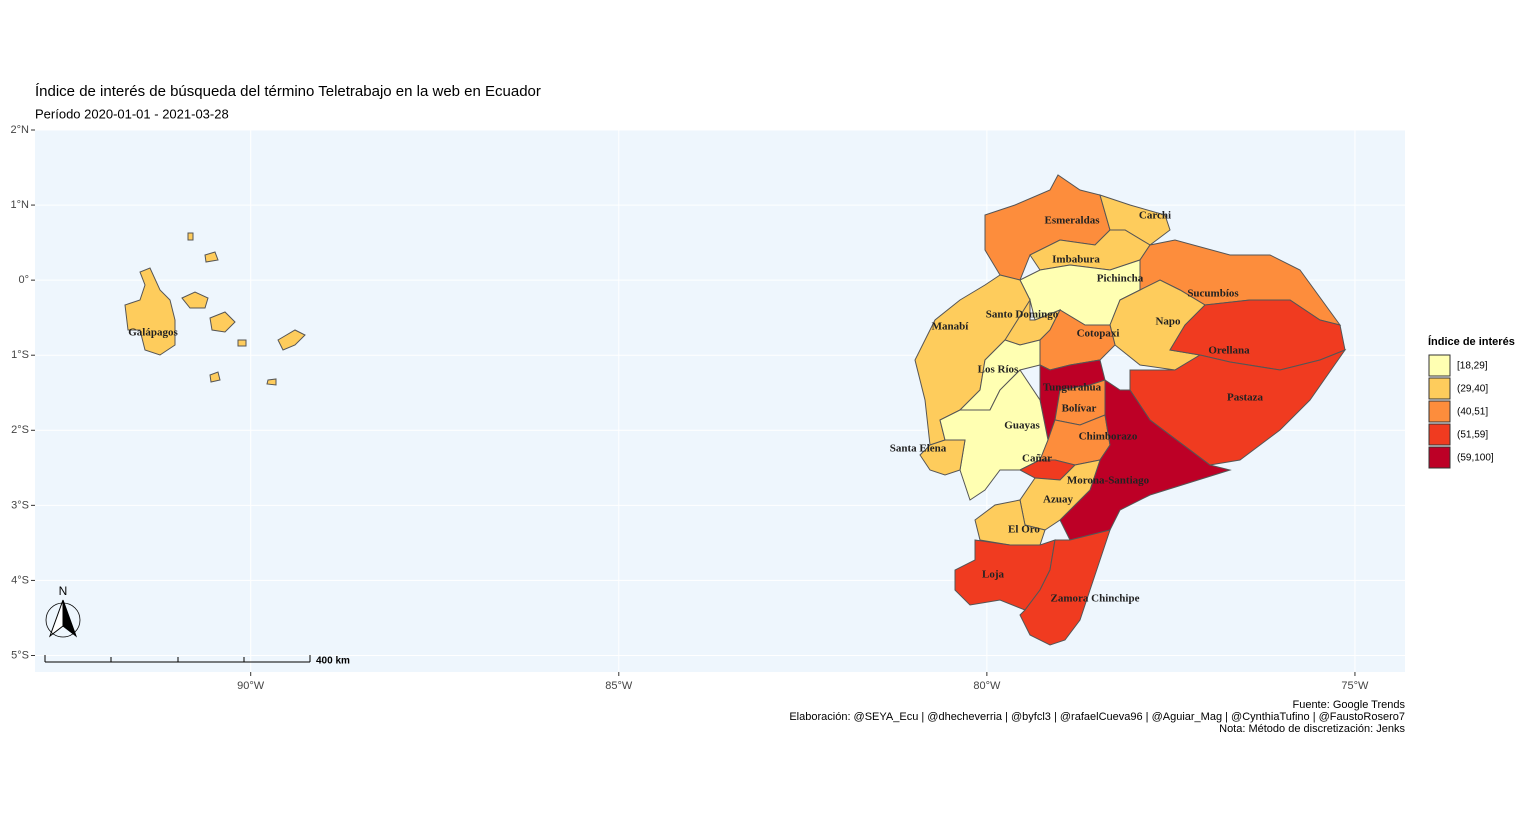 This screenshot has height=821, width=1536. I want to click on province-label: El Oro, so click(1024, 530).